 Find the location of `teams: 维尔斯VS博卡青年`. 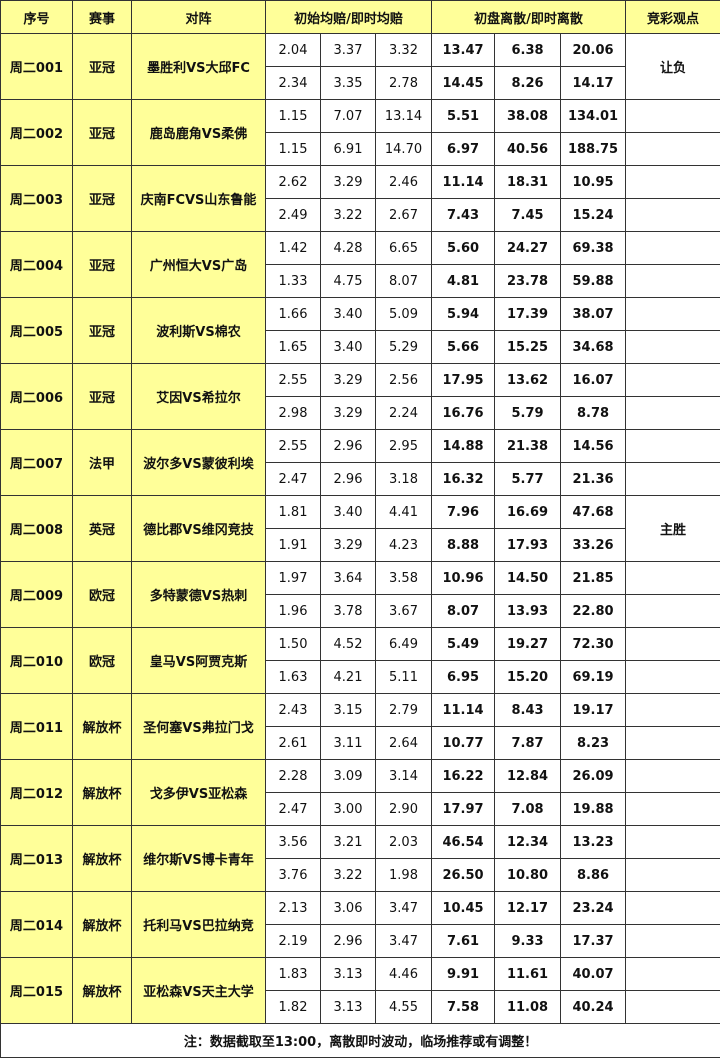

teams: 维尔斯VS博卡青年 is located at coordinates (199, 859).